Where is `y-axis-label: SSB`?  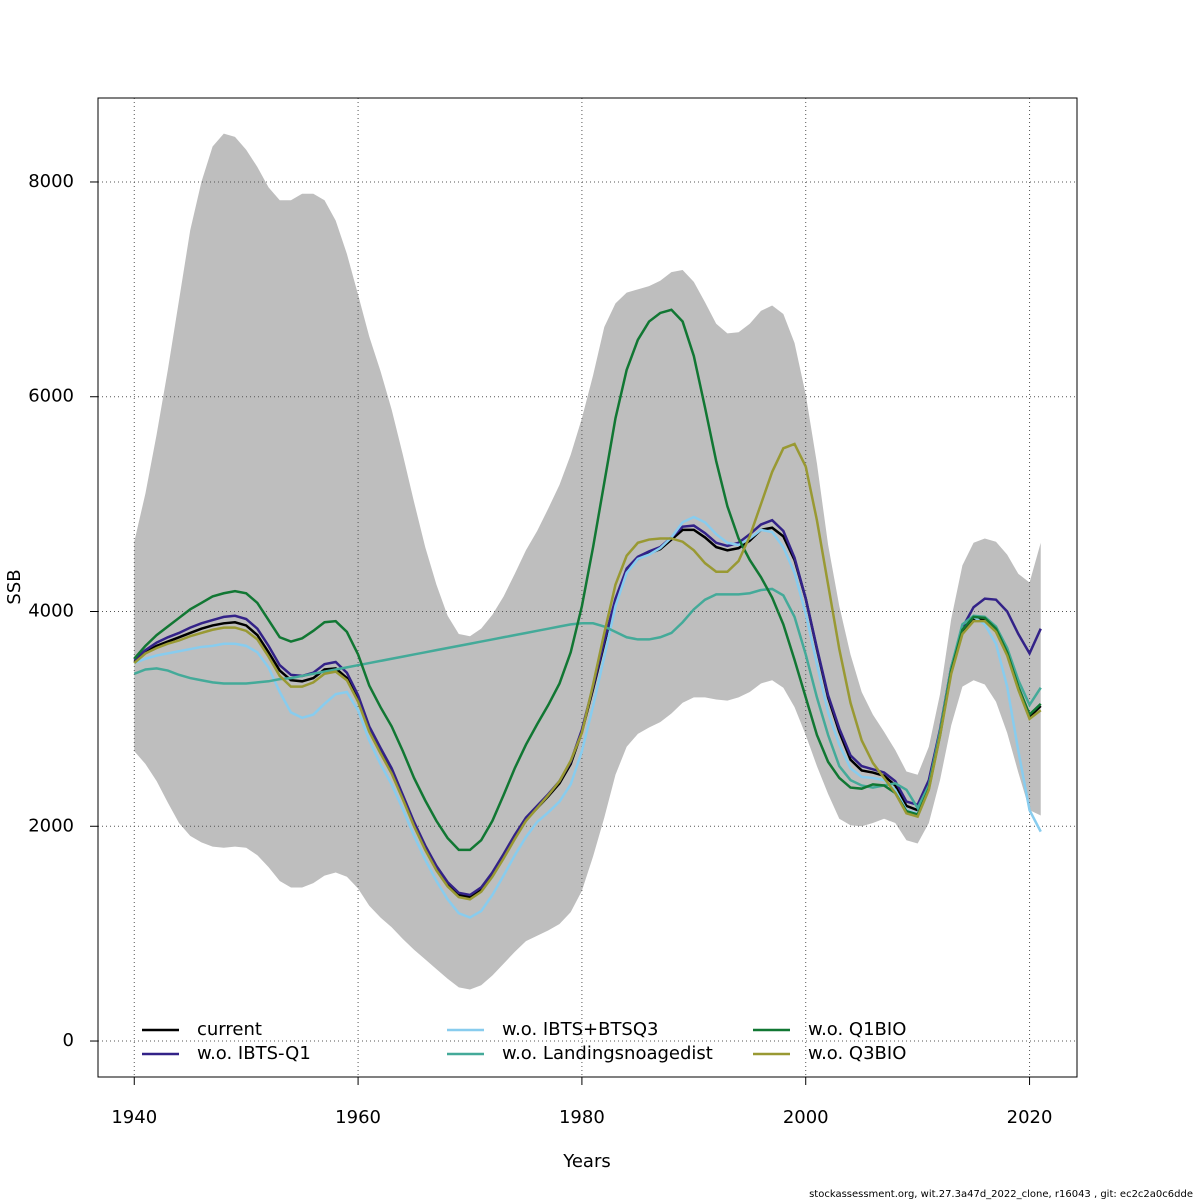 y-axis-label: SSB is located at coordinates (14, 586).